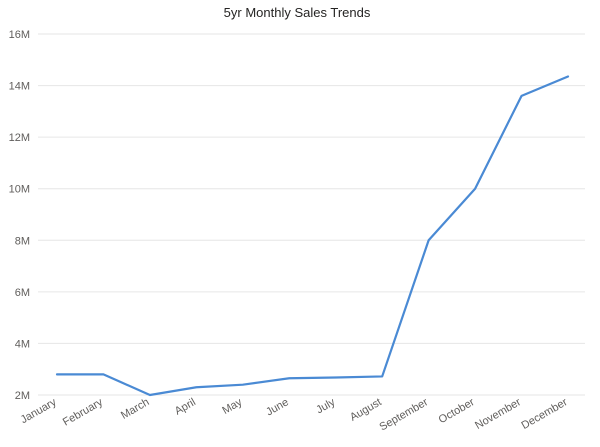 The image size is (600, 447). Describe the element at coordinates (19, 190) in the screenshot. I see `y-tick-label: 10M` at that location.